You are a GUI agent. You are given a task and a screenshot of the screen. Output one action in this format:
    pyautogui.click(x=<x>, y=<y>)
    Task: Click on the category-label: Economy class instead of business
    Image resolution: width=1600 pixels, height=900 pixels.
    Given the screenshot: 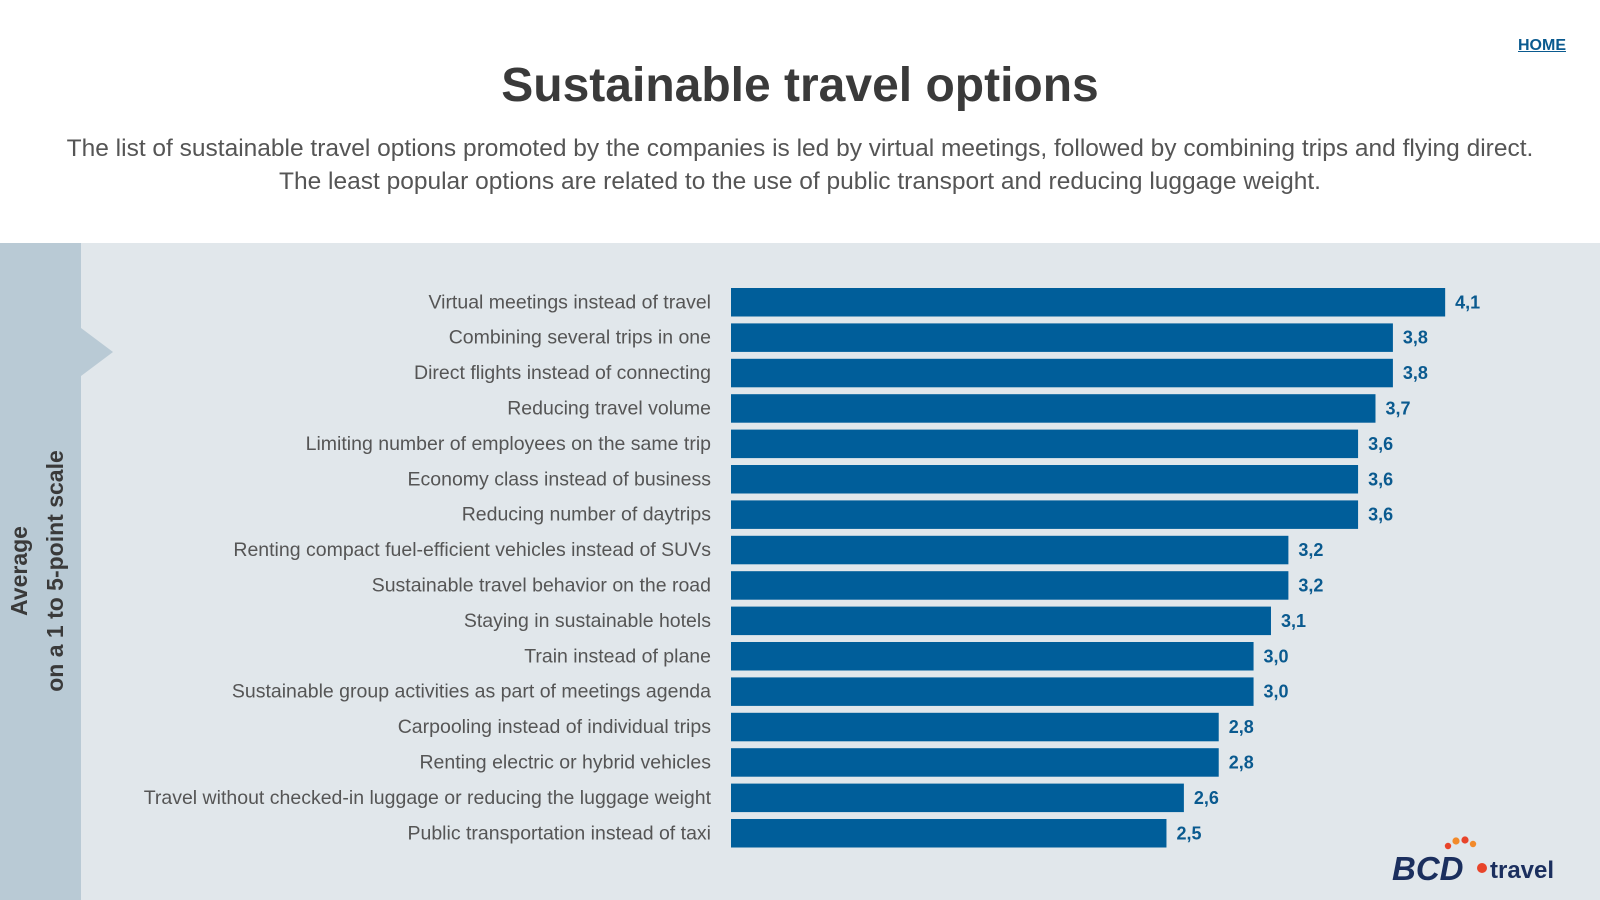 What is the action you would take?
    pyautogui.click(x=560, y=479)
    